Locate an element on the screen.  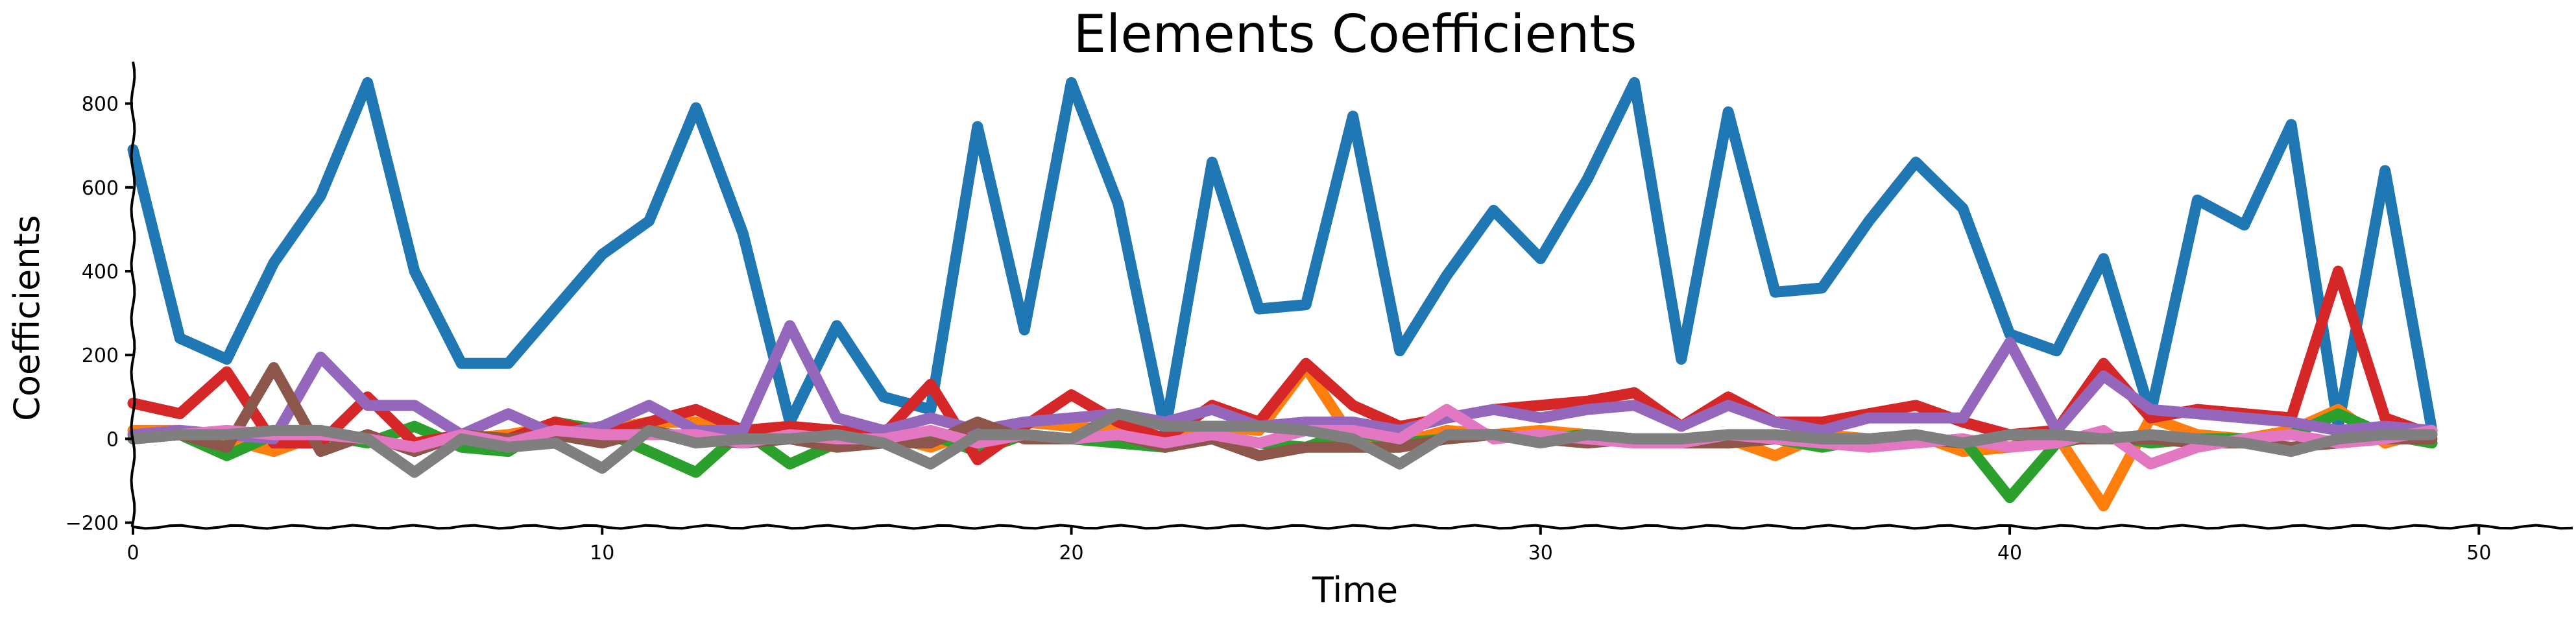
y-axis-label: Coefficients is located at coordinates (26, 318).